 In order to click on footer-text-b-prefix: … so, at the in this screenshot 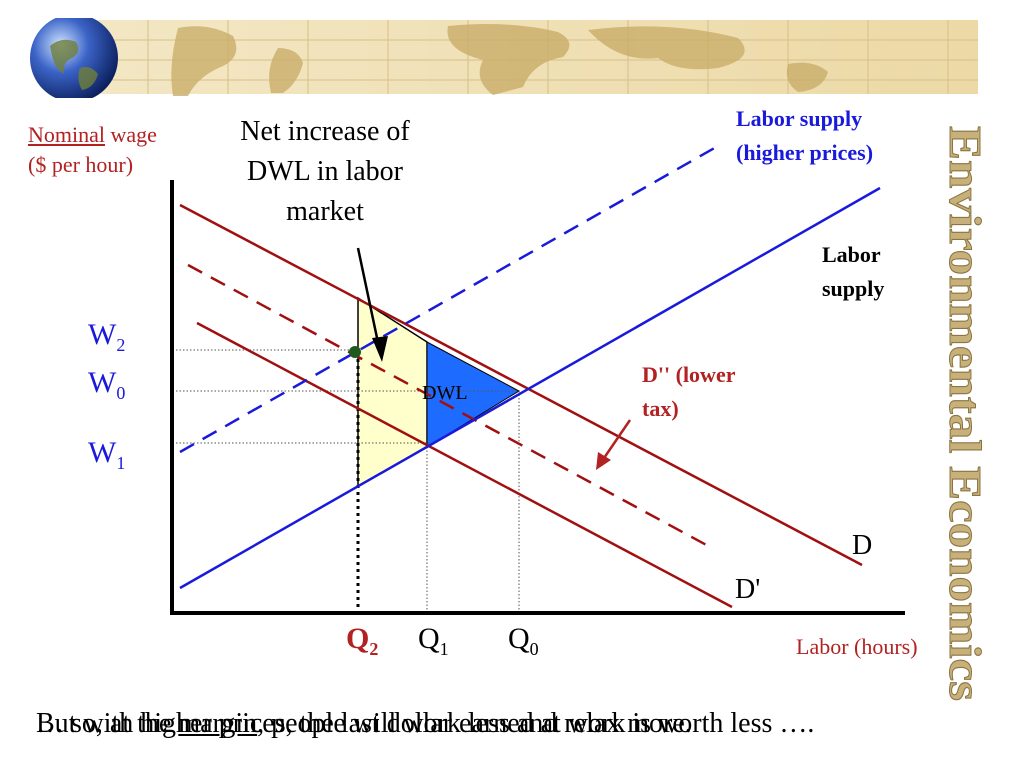, I will do `click(107, 723)`.